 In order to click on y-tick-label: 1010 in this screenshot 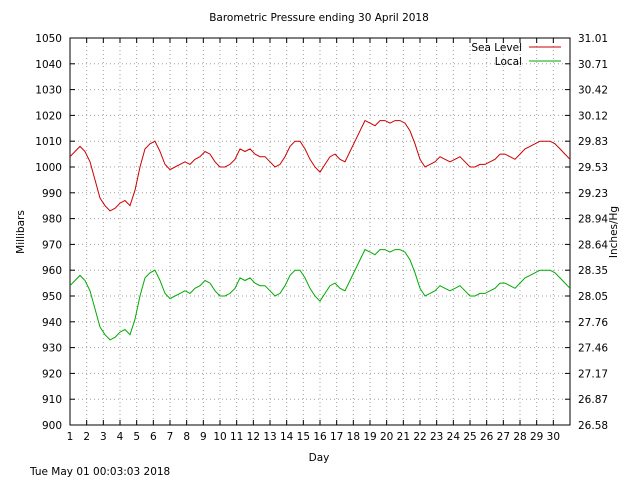, I will do `click(48, 142)`.